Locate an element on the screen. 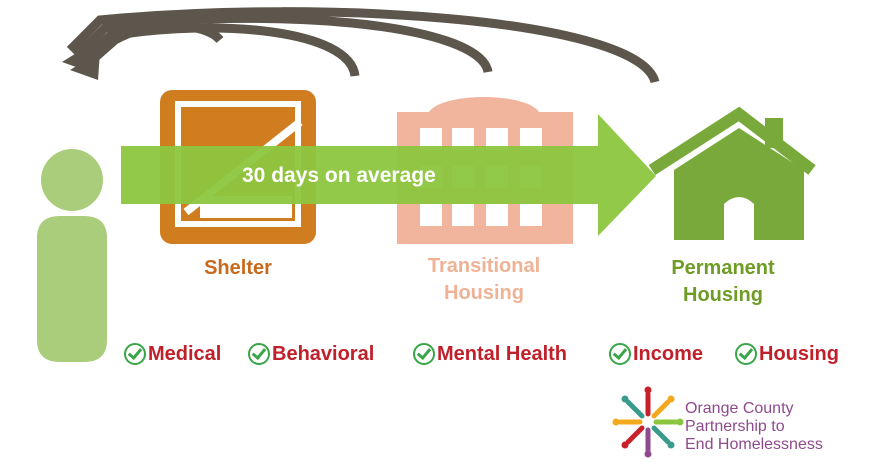  arrowhead is located at coordinates (85, 66).